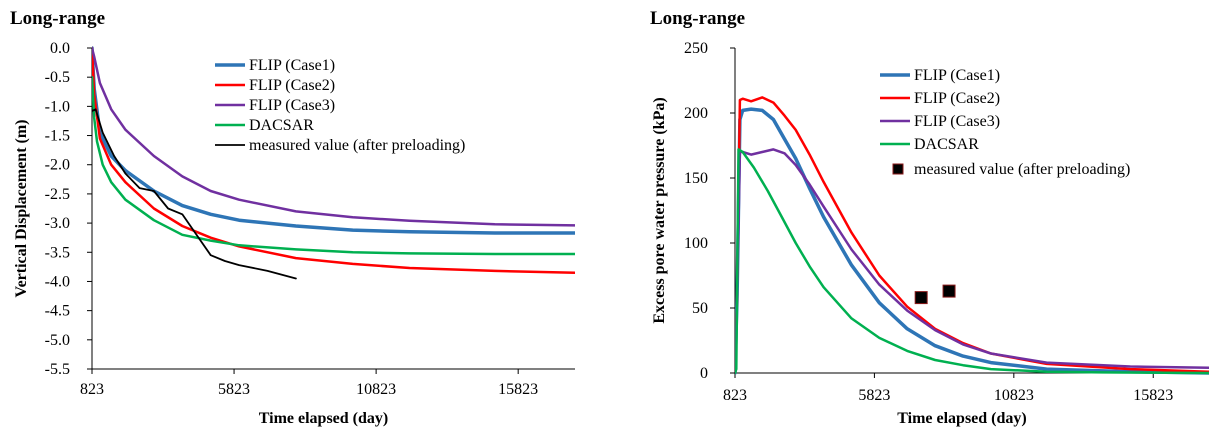  I want to click on y-tick-label: 200, so click(696, 113).